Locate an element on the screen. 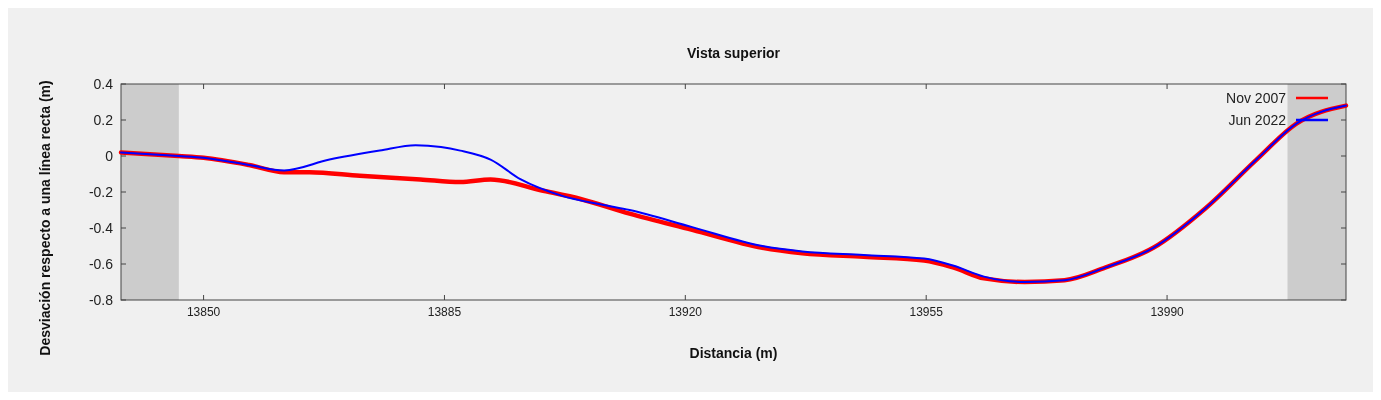 The image size is (1381, 400). y-tick-label: -0.6 is located at coordinates (101, 264).